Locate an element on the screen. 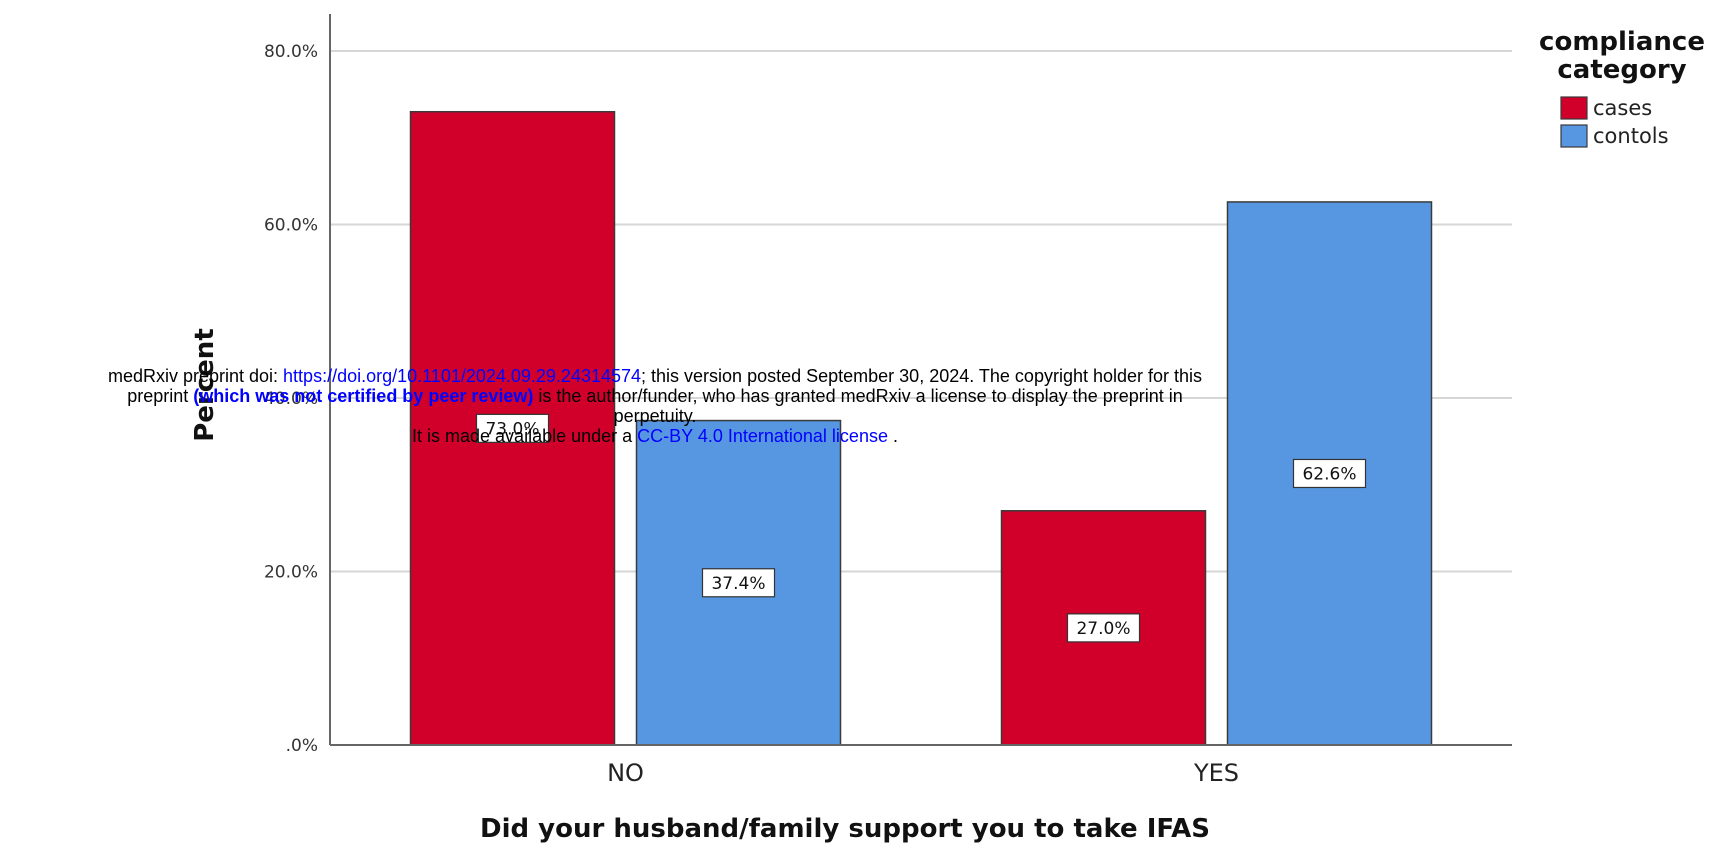 This screenshot has height=850, width=1721. x-category-label: YES is located at coordinates (1216, 773).